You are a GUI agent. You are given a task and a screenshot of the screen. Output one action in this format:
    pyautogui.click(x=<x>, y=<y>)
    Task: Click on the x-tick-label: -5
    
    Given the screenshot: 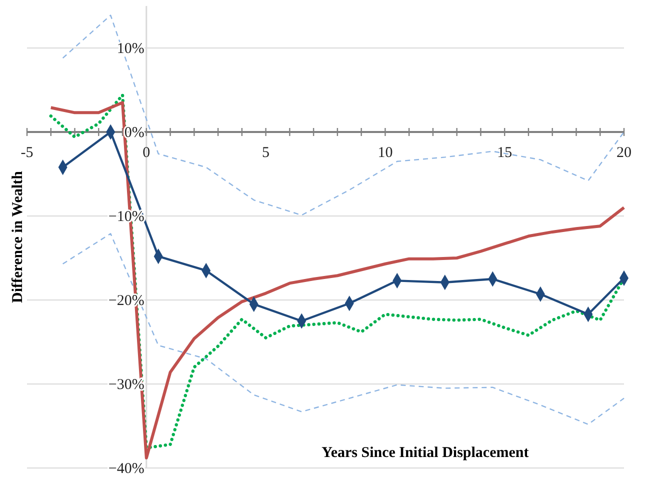 What is the action you would take?
    pyautogui.click(x=27, y=153)
    